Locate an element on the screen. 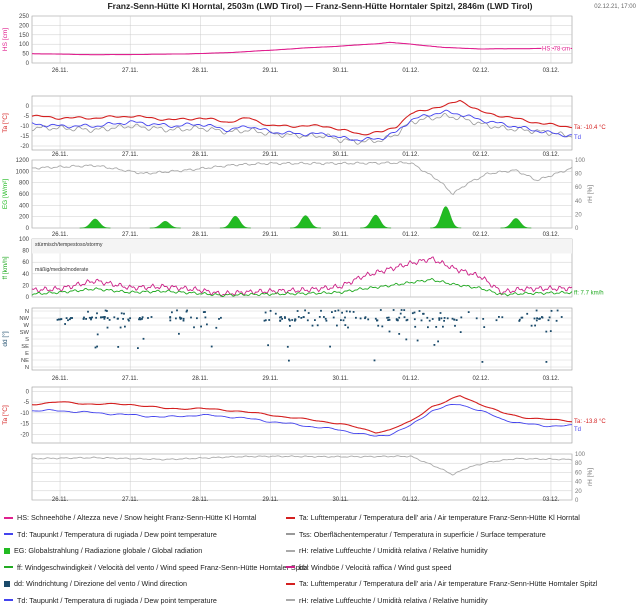 The height and width of the screenshot is (611, 640). tss-line is located at coordinates (302, 128).